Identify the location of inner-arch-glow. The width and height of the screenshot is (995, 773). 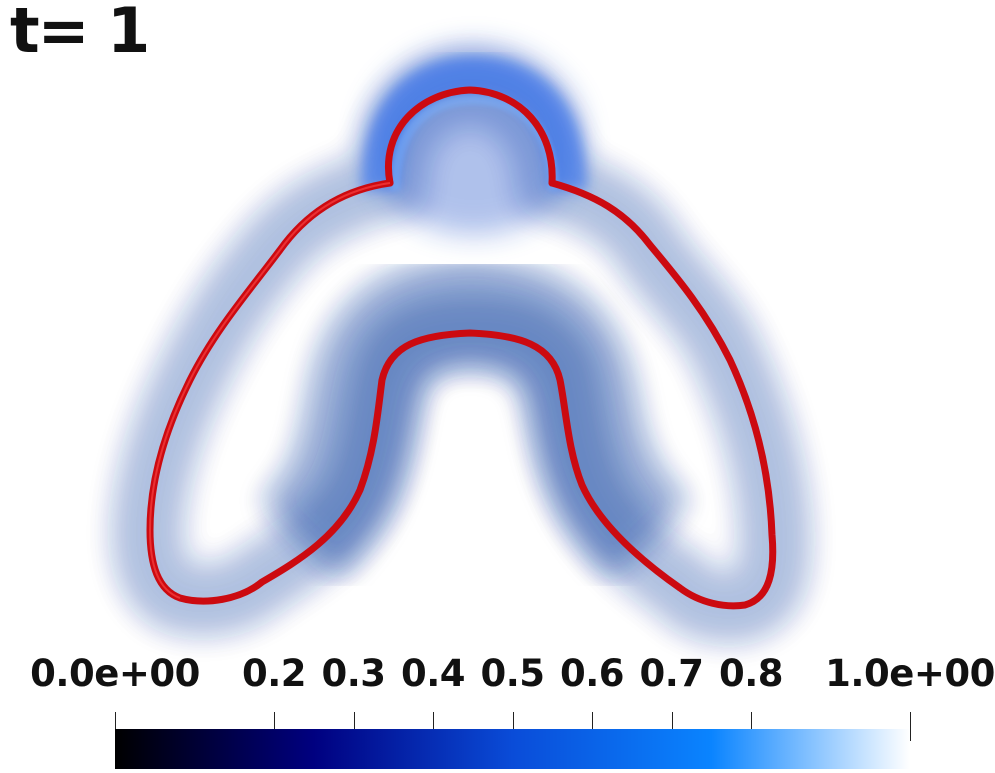
(475, 397).